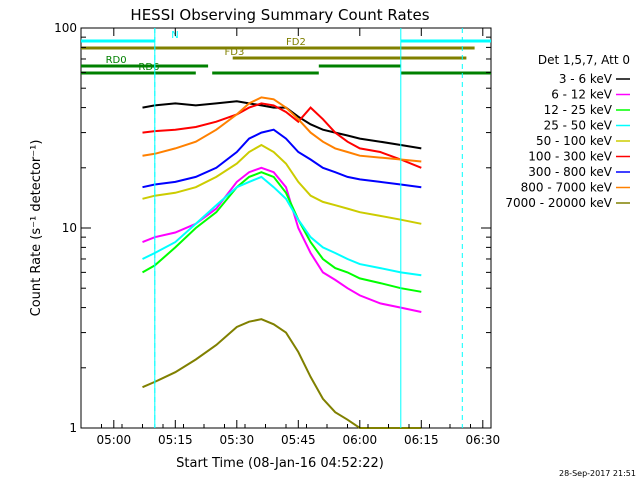  Describe the element at coordinates (574, 141) in the screenshot. I see `legend-label-50-100-kev: 50 - 100 keV` at that location.